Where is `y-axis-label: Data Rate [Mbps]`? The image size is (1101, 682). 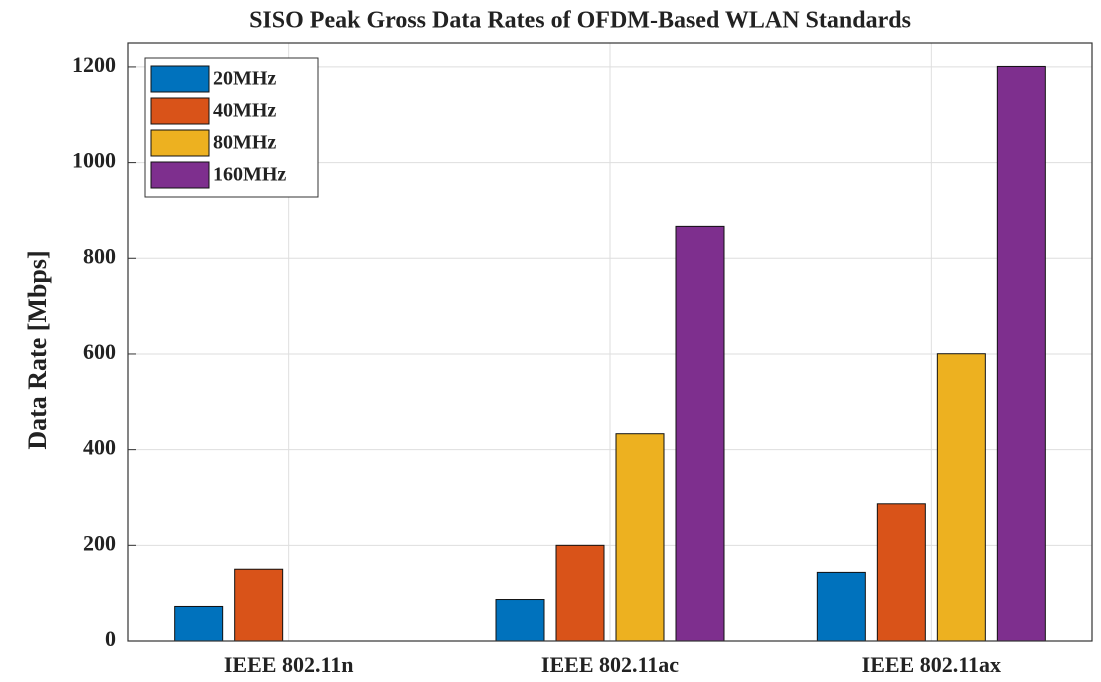 y-axis-label: Data Rate [Mbps] is located at coordinates (37, 349).